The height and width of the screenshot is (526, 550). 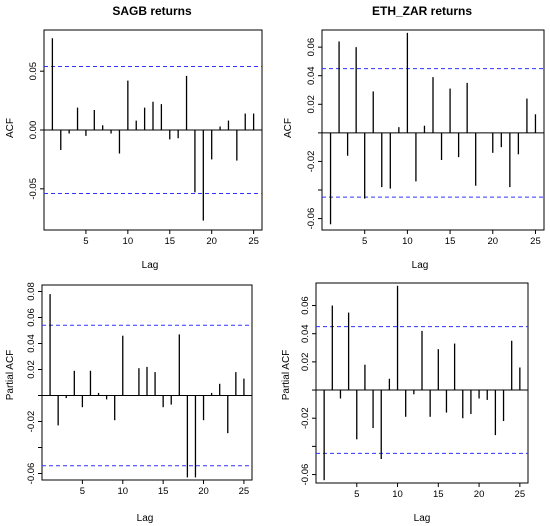 I want to click on y-tick-label: 0.05, so click(x=33, y=71).